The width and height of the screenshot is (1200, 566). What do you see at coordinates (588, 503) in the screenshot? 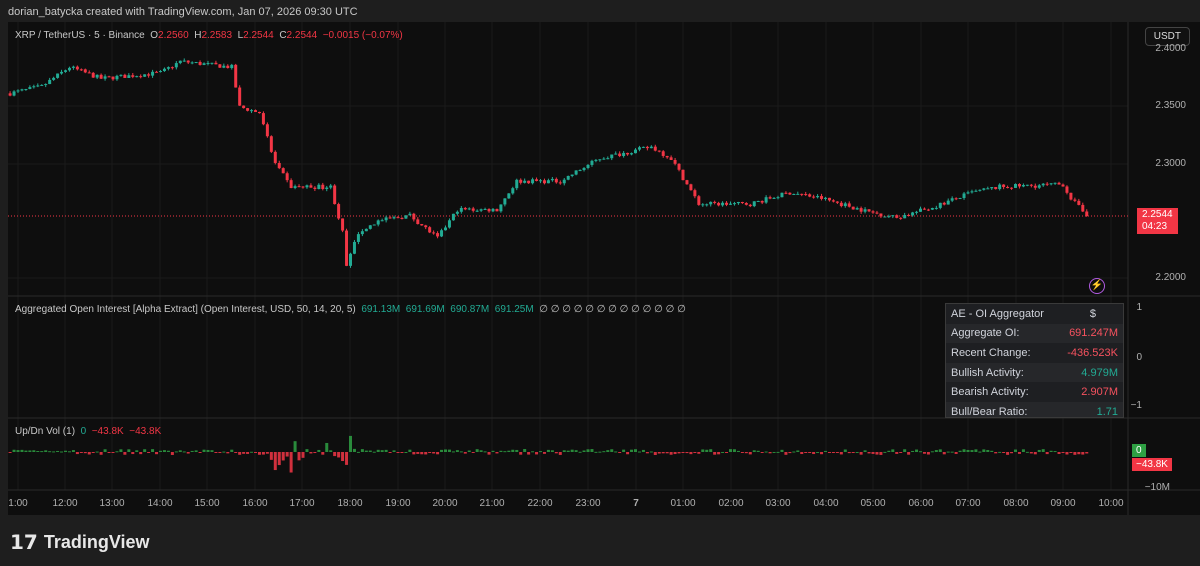
I see `time-tick: 23:00` at bounding box center [588, 503].